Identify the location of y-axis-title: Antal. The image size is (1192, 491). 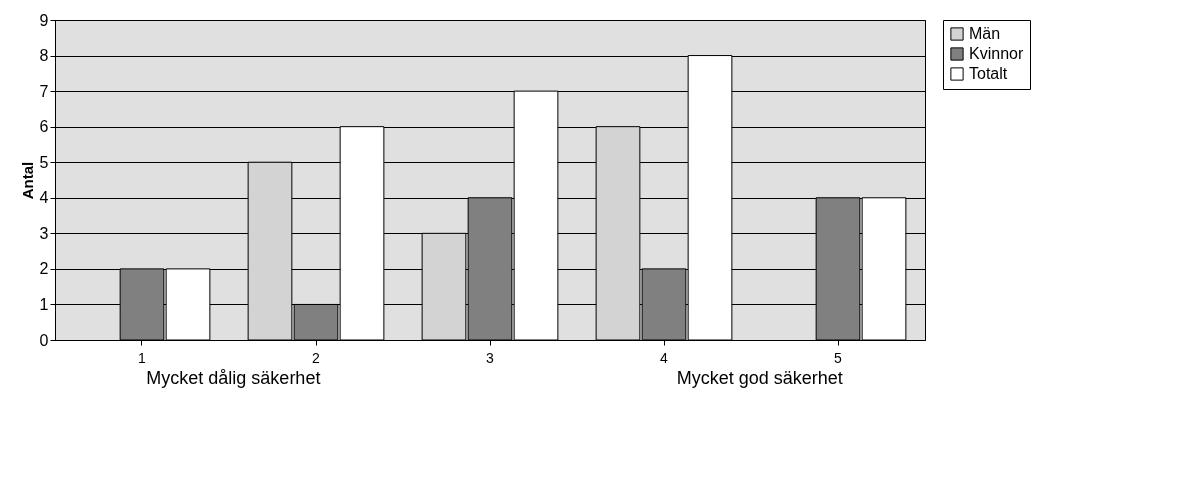
(27, 180).